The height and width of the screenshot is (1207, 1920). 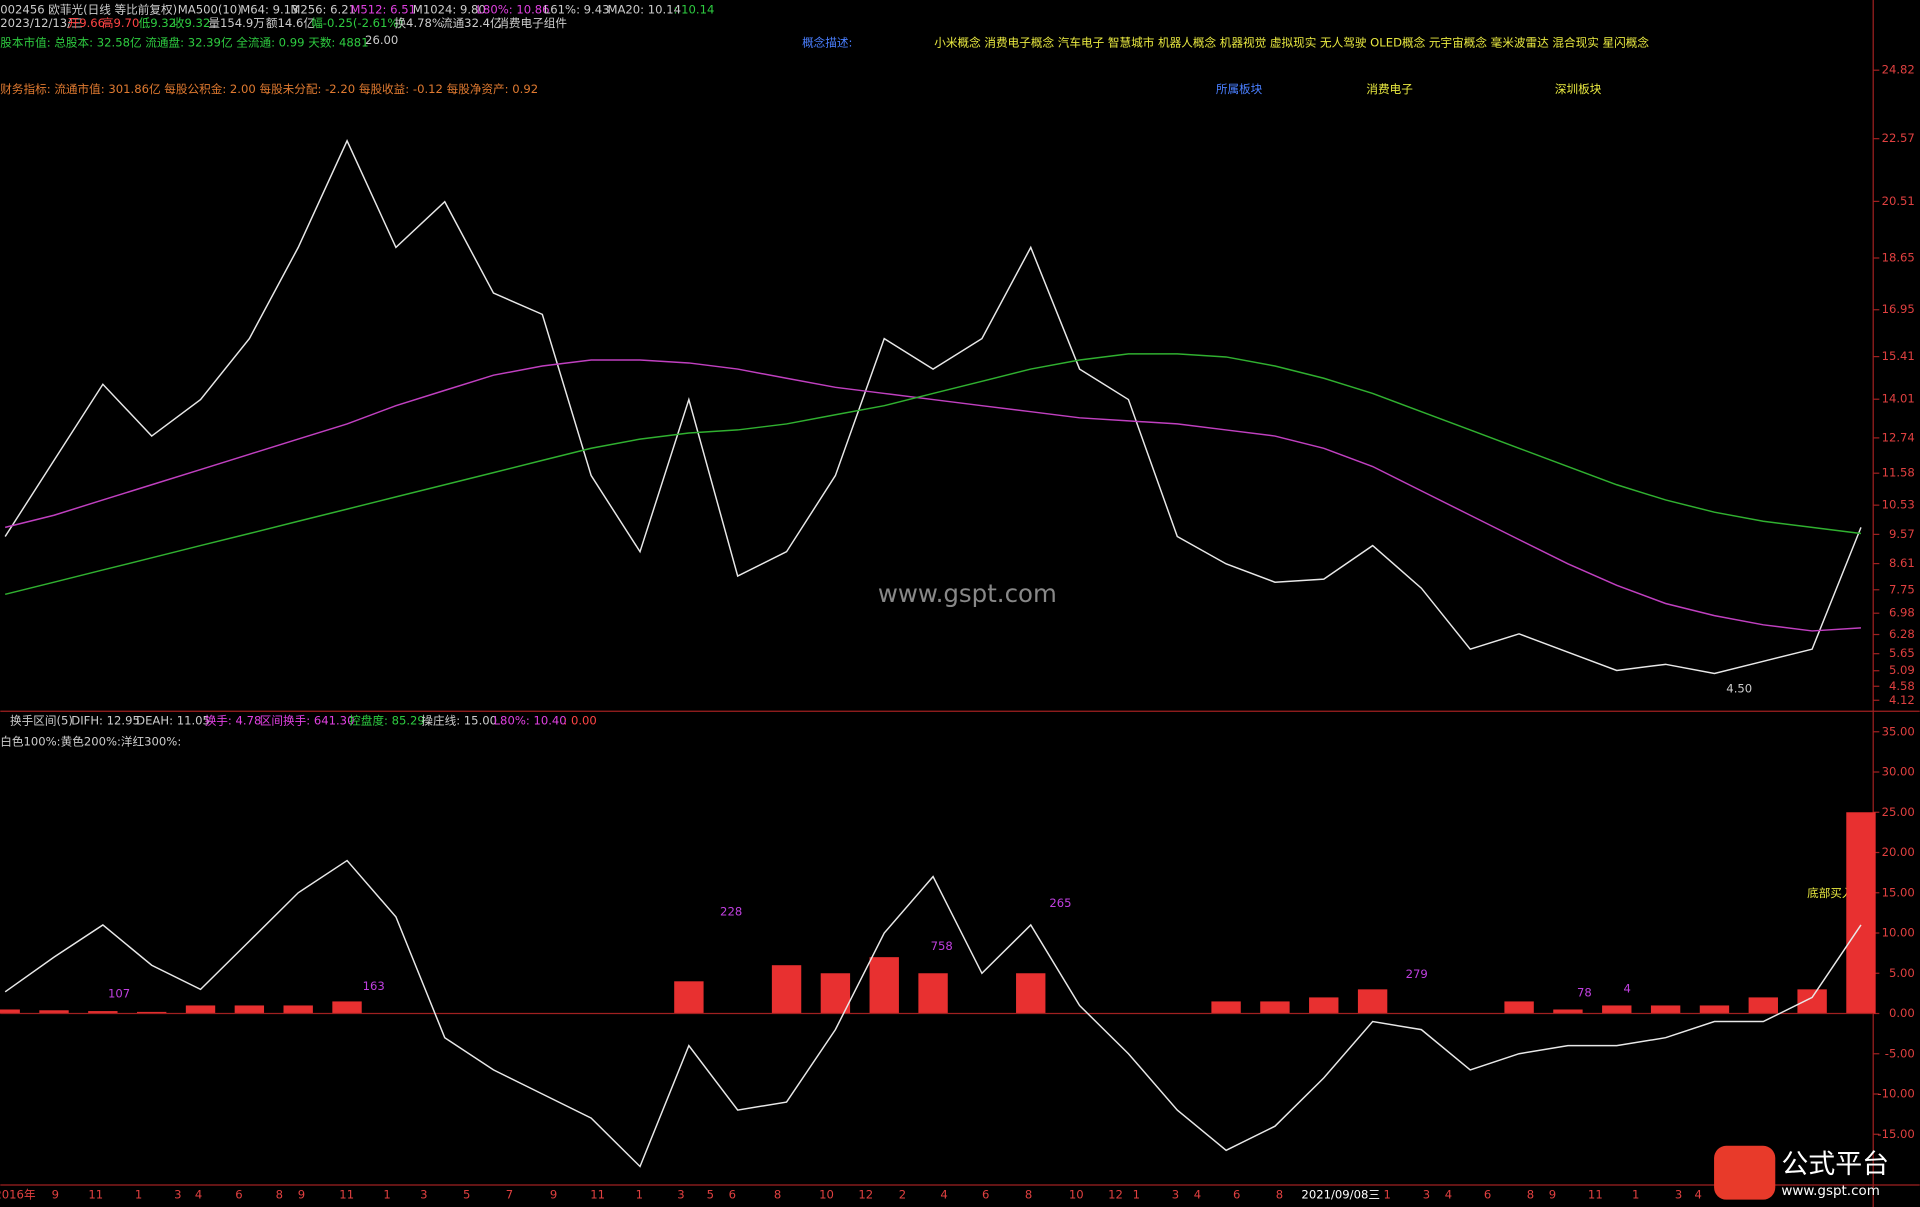 What do you see at coordinates (1902, 700) in the screenshot?
I see `y-tick-label: 4.12` at bounding box center [1902, 700].